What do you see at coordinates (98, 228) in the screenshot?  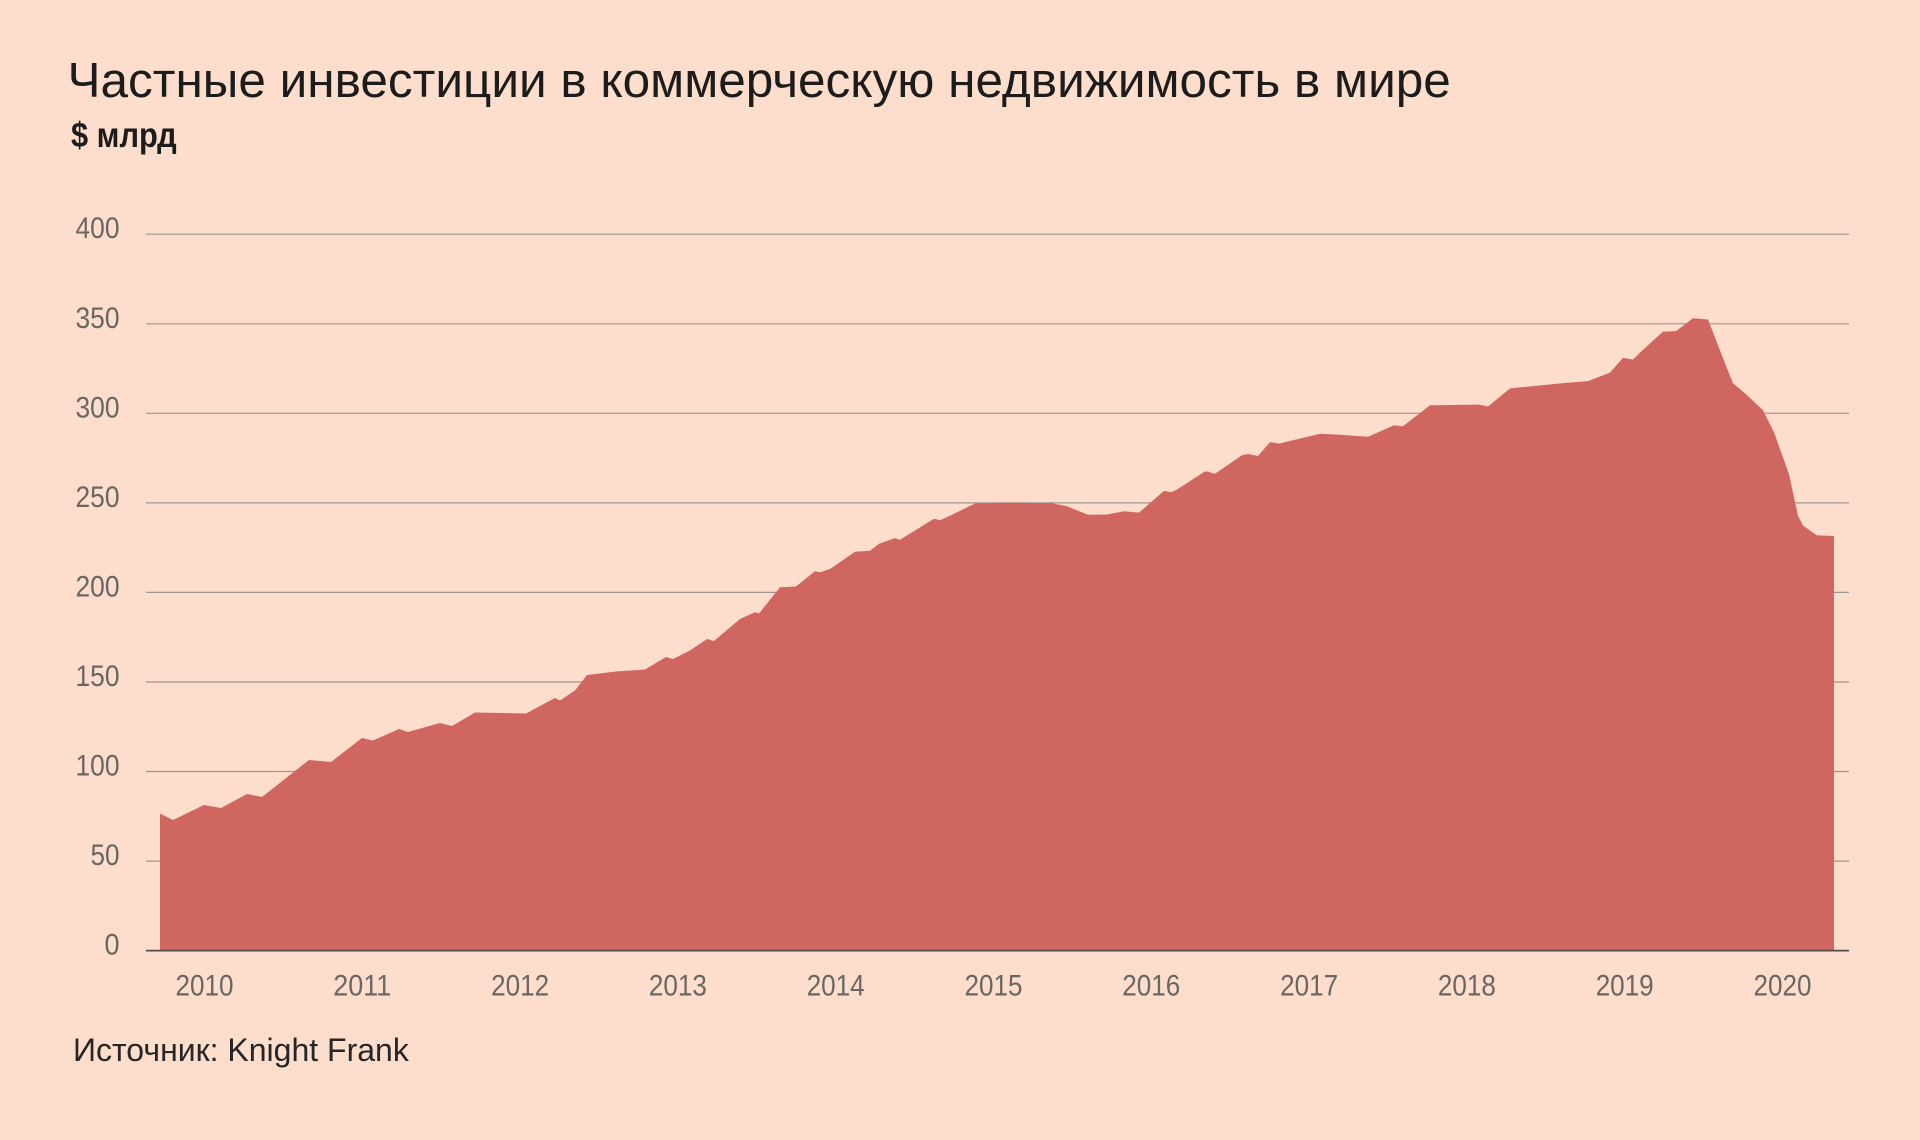 I see `svg-text: 400` at bounding box center [98, 228].